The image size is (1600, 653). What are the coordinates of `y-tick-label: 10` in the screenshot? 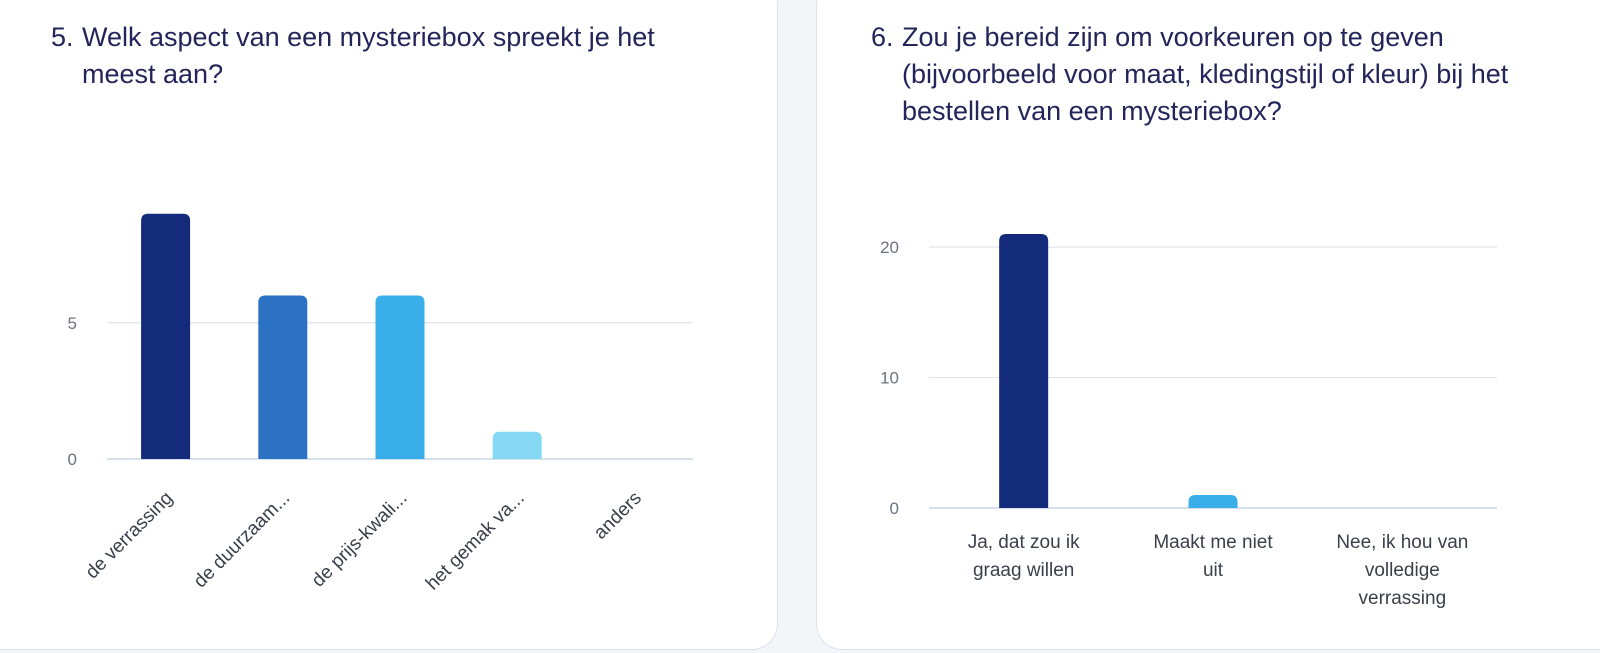 It's located at (889, 378).